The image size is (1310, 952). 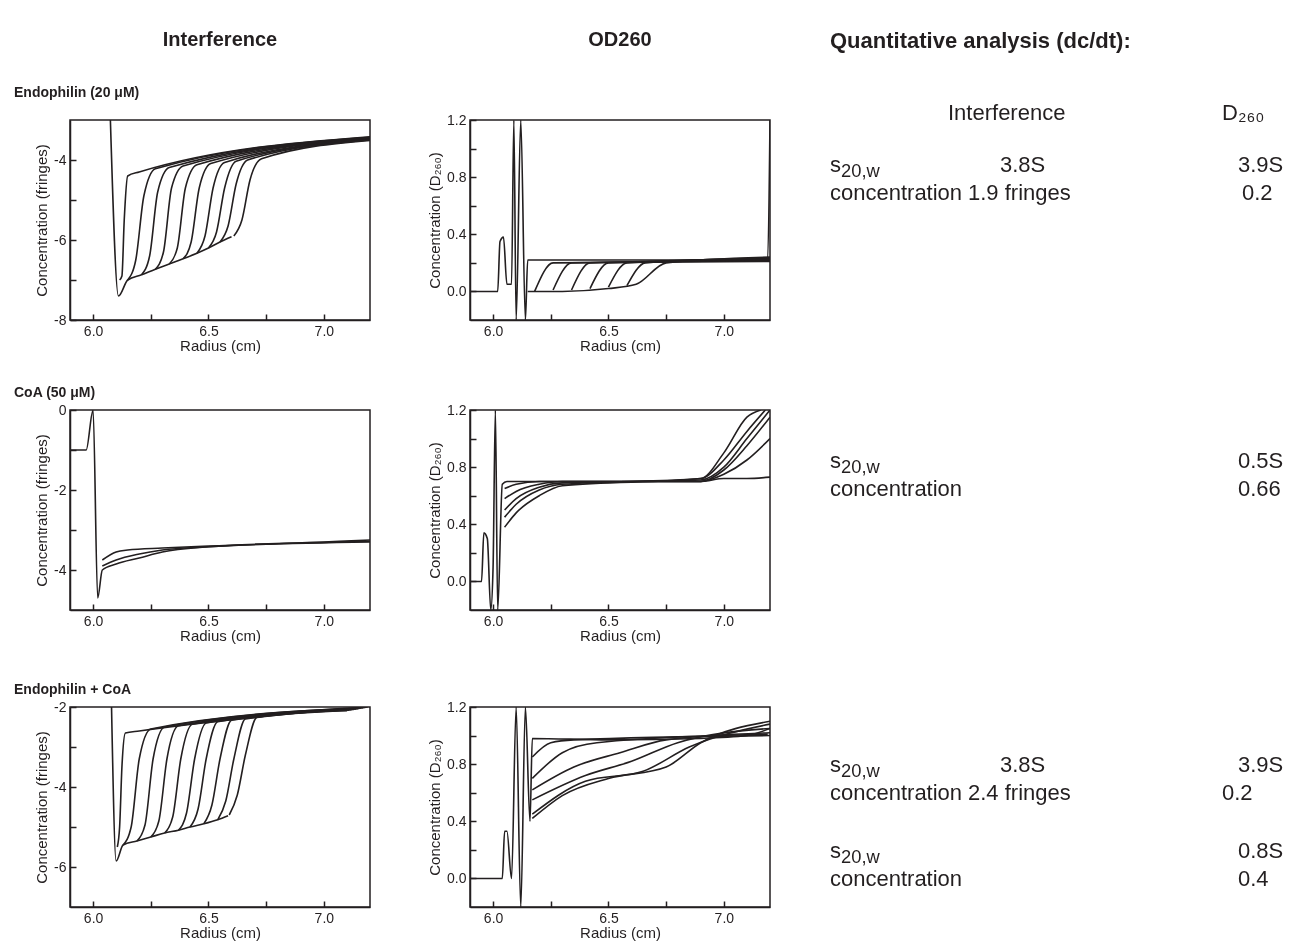 I want to click on text: 2.4 fringes, so click(x=1019, y=793).